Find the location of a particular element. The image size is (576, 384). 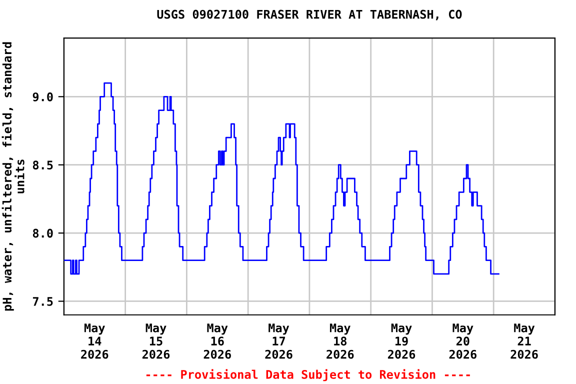

x-tick-label: May 14 2026 is located at coordinates (94, 341).